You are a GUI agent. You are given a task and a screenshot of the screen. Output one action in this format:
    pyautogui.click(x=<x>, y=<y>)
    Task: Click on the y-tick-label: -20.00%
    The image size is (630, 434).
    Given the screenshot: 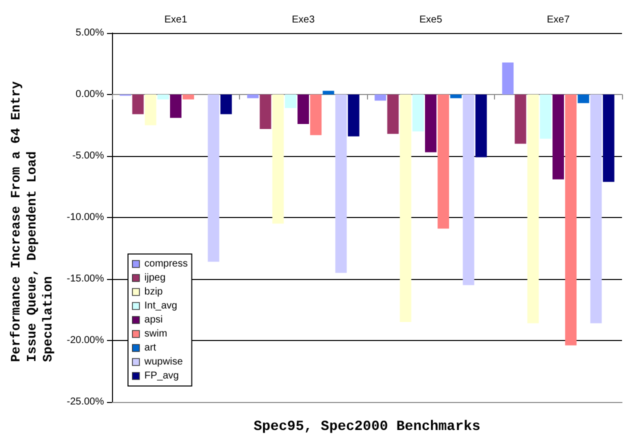 What is the action you would take?
    pyautogui.click(x=85, y=340)
    